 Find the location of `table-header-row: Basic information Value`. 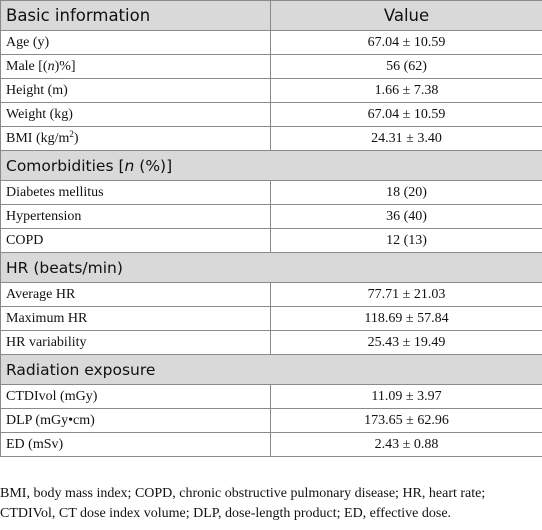

table-header-row: Basic information Value is located at coordinates (271, 15).